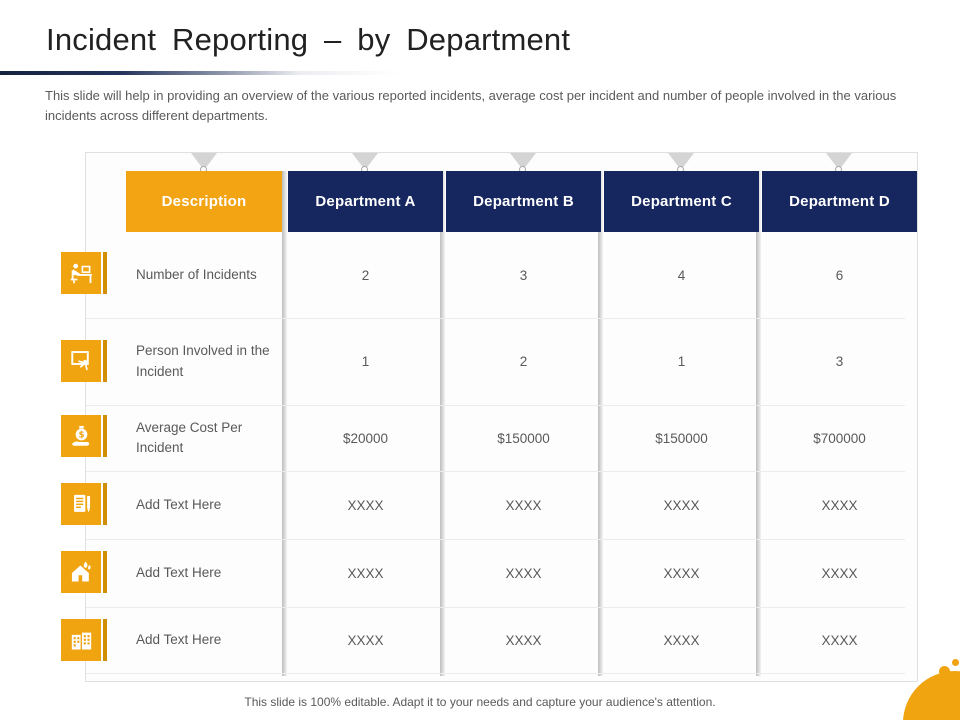  I want to click on injured-person-at-desk-icon, so click(84, 273).